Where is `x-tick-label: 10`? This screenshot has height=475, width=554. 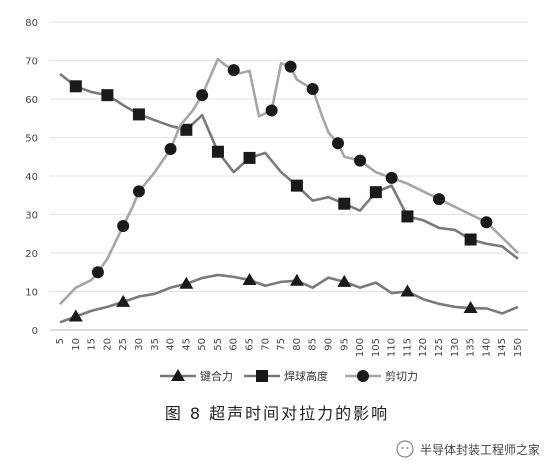
x-tick-label: 10 is located at coordinates (76, 344).